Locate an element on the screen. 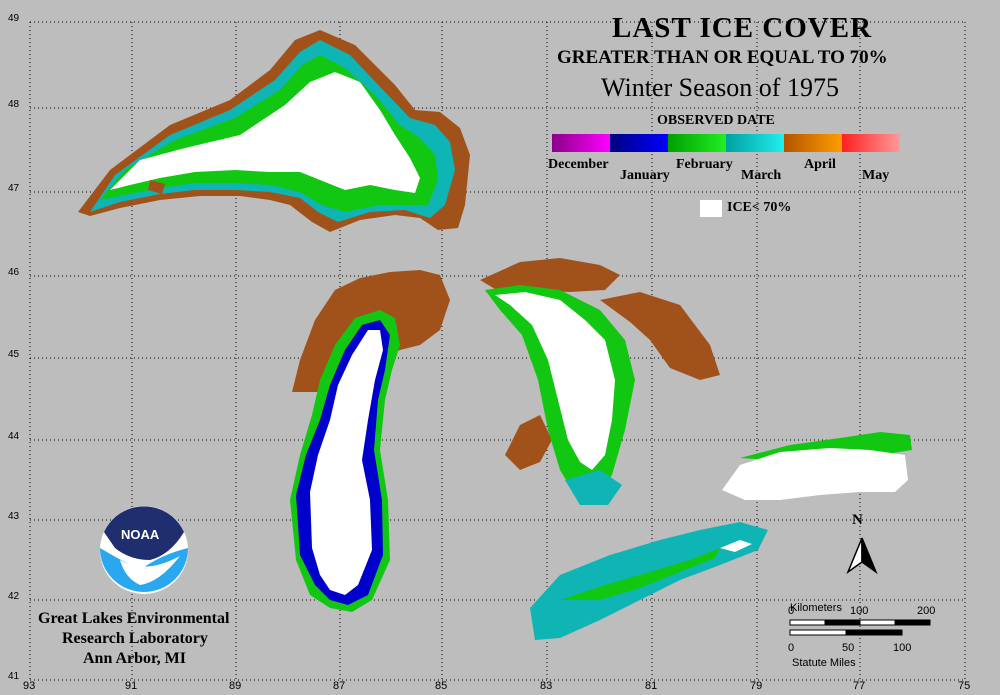 The width and height of the screenshot is (1000, 695). mi-bar-seg1 is located at coordinates (818, 632).